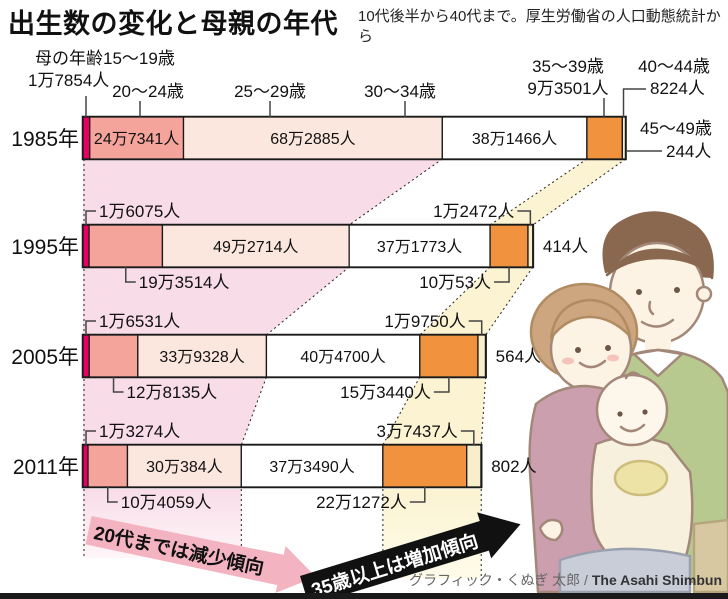 This screenshot has width=728, height=599. What do you see at coordinates (688, 151) in the screenshot?
I see `value-label-1985-45-49: 244人` at bounding box center [688, 151].